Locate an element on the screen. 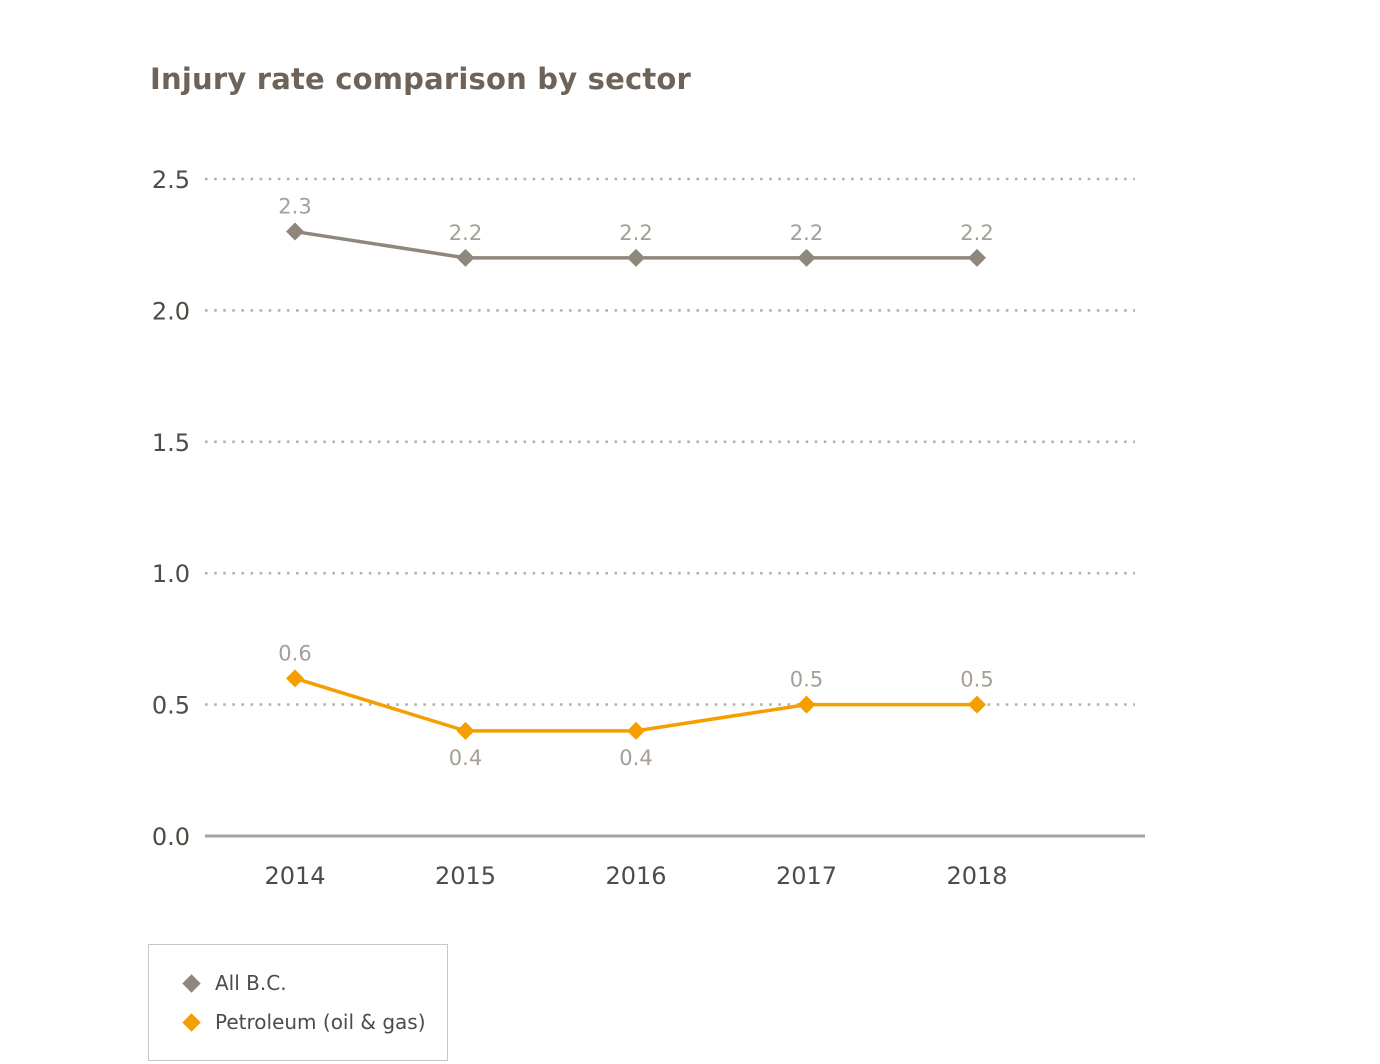 The width and height of the screenshot is (1380, 1064). svg-text: 0.0 is located at coordinates (171, 837).